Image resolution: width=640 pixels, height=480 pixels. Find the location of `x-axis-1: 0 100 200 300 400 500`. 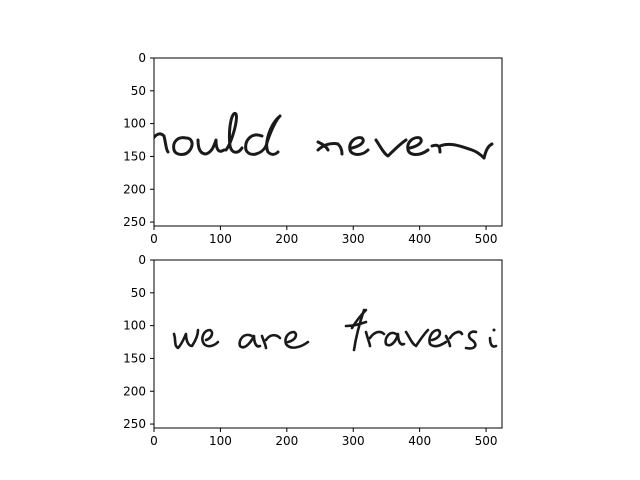

x-axis-1: 0 100 200 300 400 500 is located at coordinates (324, 236).